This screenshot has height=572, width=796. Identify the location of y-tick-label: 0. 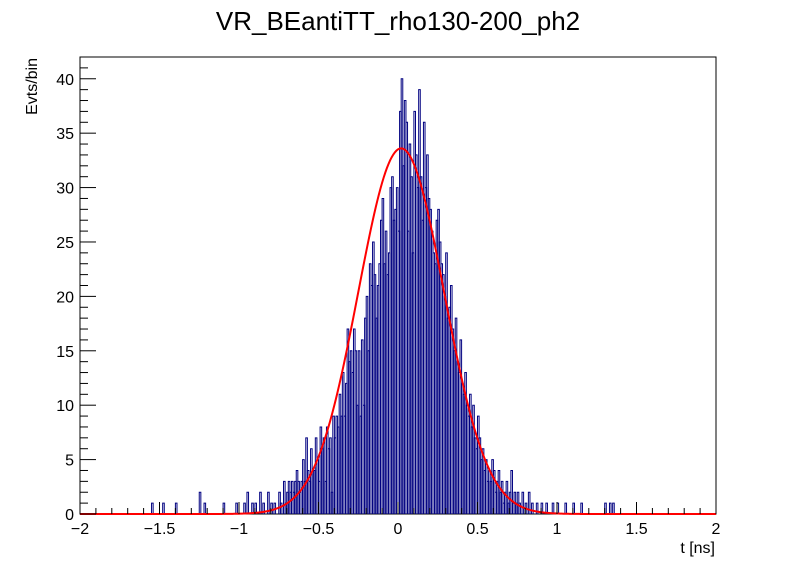
(69, 515).